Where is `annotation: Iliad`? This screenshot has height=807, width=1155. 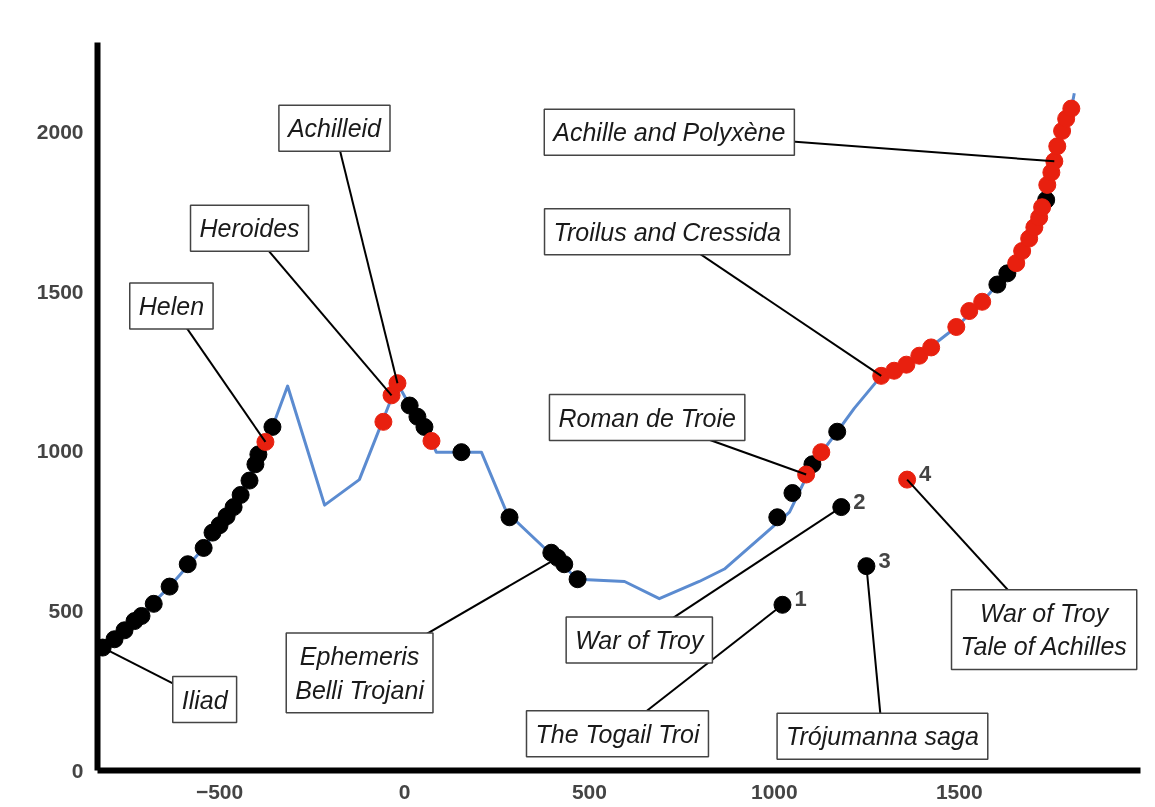 annotation: Iliad is located at coordinates (205, 699).